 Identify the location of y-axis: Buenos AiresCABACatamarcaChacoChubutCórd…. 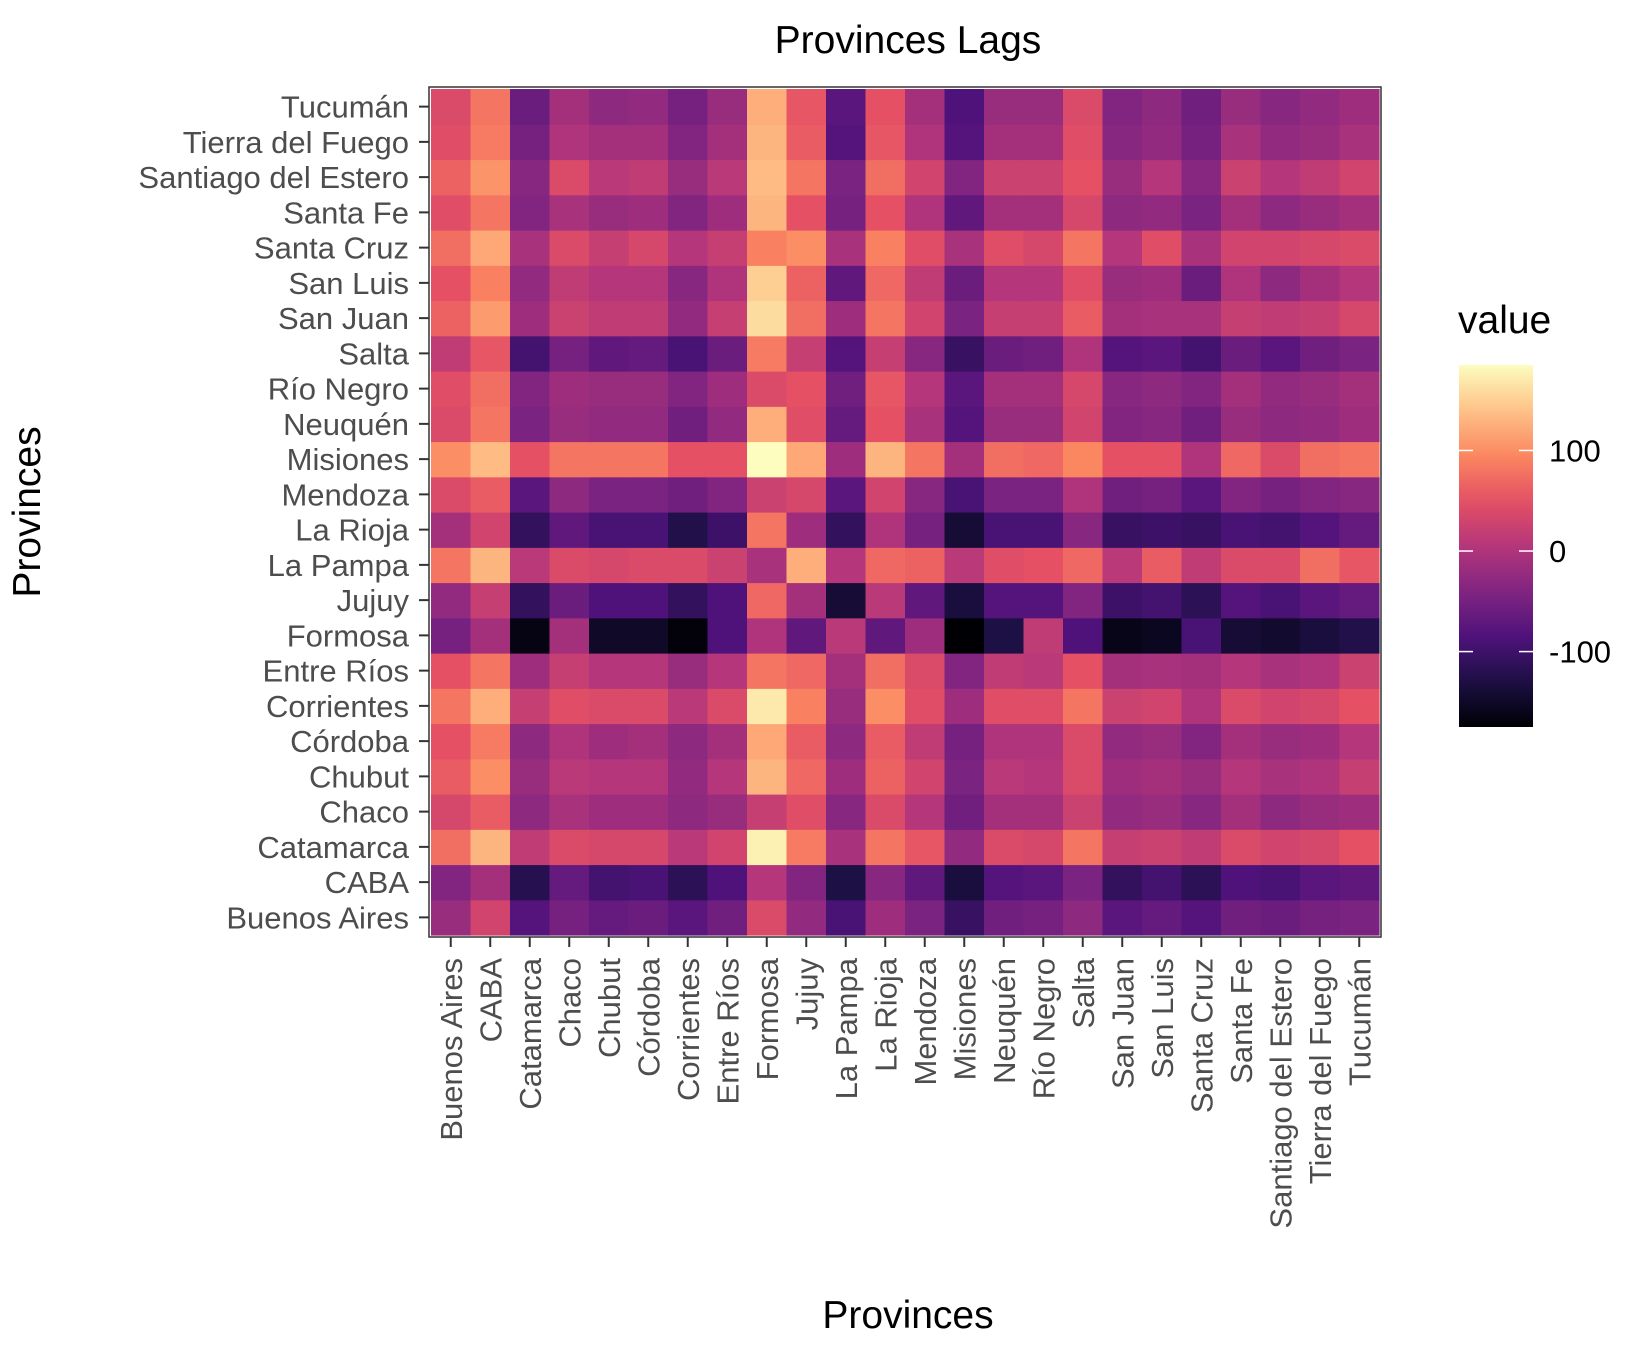
(283, 512).